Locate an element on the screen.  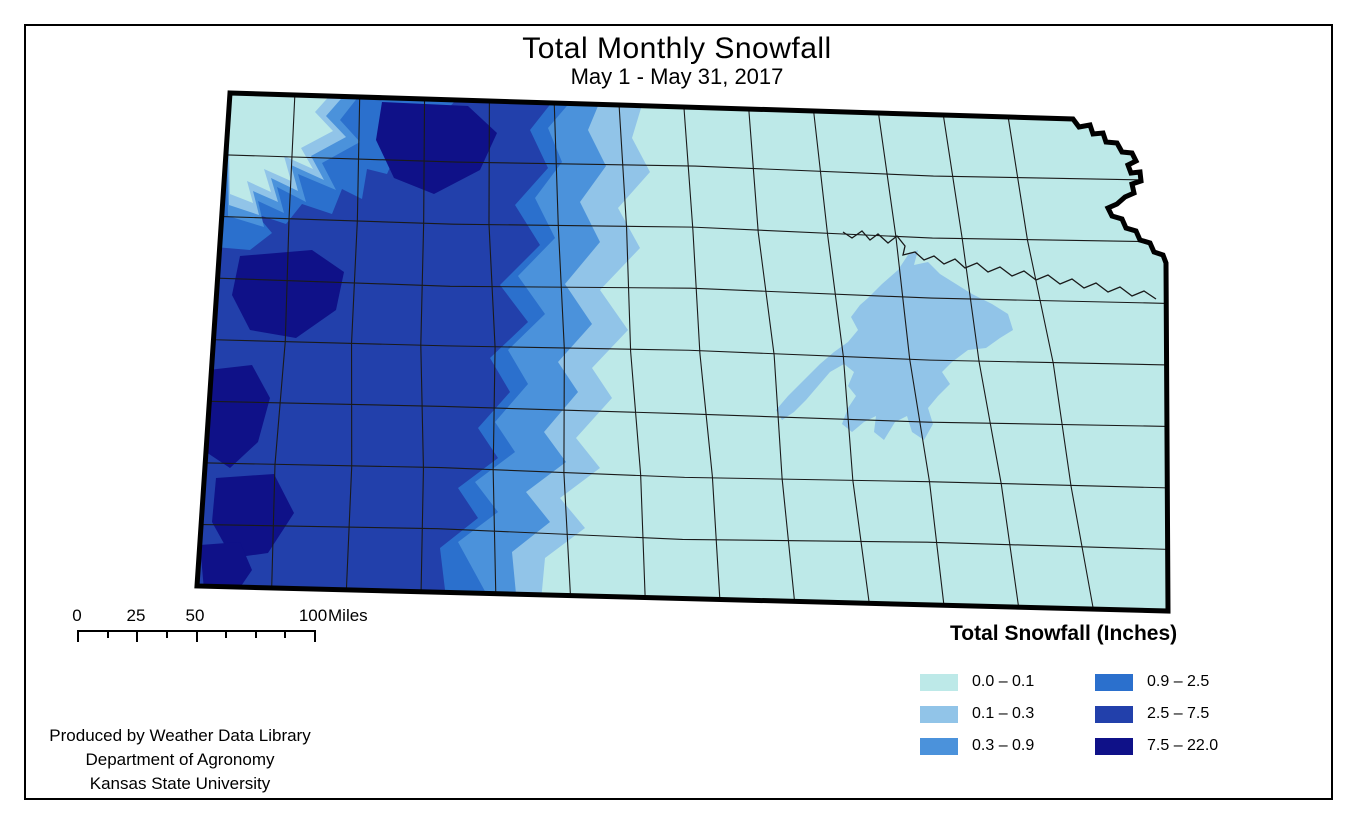
legend-item: 2.5 – 7.5 is located at coordinates (1180, 714).